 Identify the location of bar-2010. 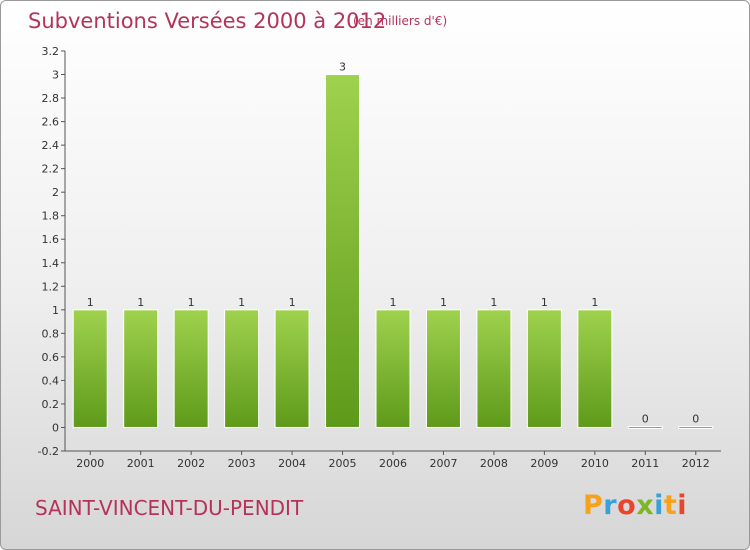
(595, 368).